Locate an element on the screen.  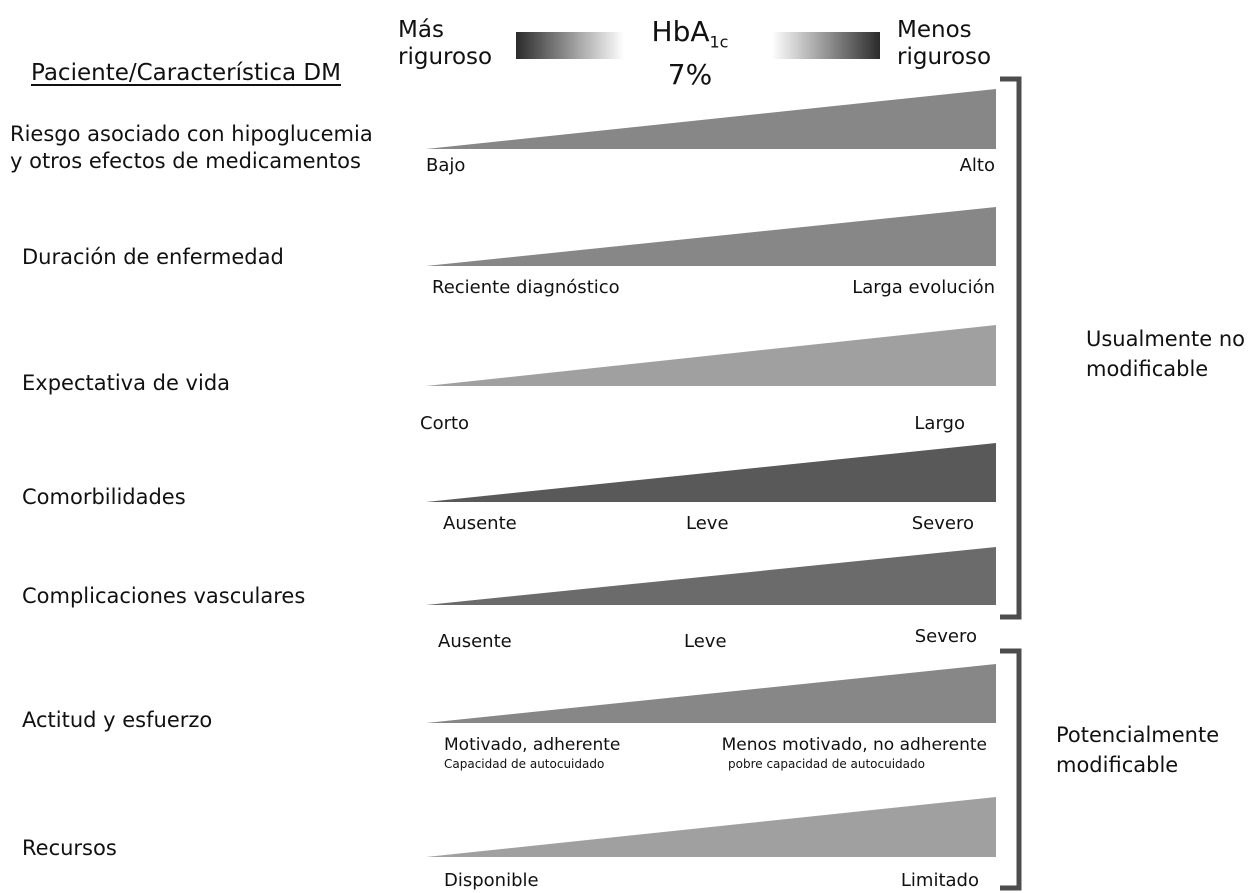
group-label-modifiable: Potencialmente modificable is located at coordinates (1138, 750).